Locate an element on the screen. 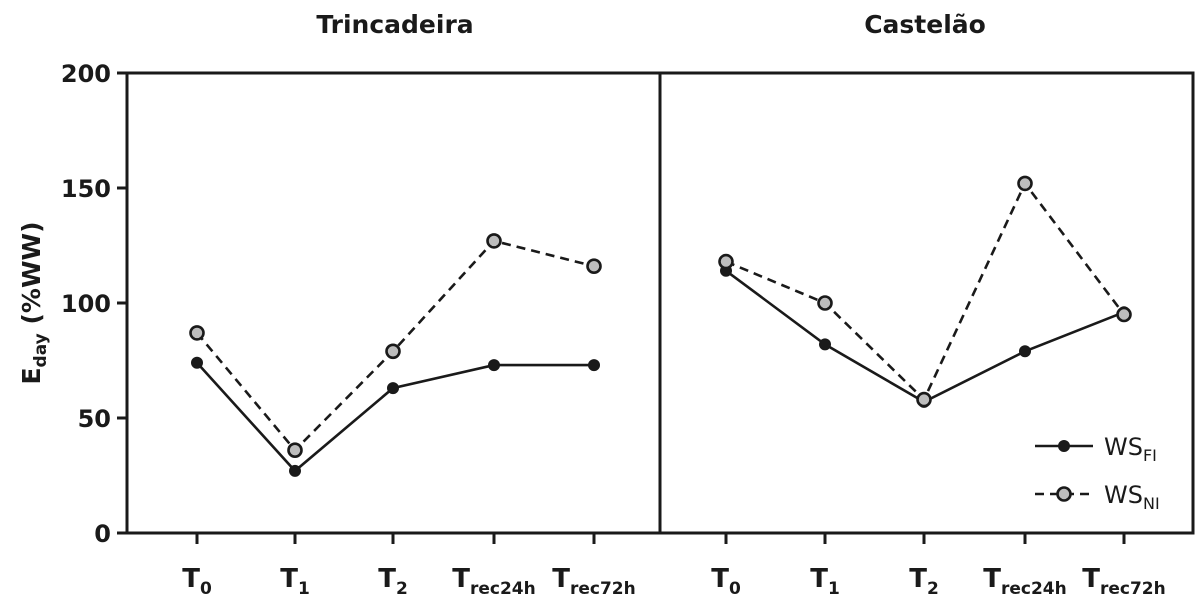  x-axis: T0 T1 T2 Trec24h Trec72h T0 T1 T2 Trec24h Trec72h is located at coordinates (674, 566).